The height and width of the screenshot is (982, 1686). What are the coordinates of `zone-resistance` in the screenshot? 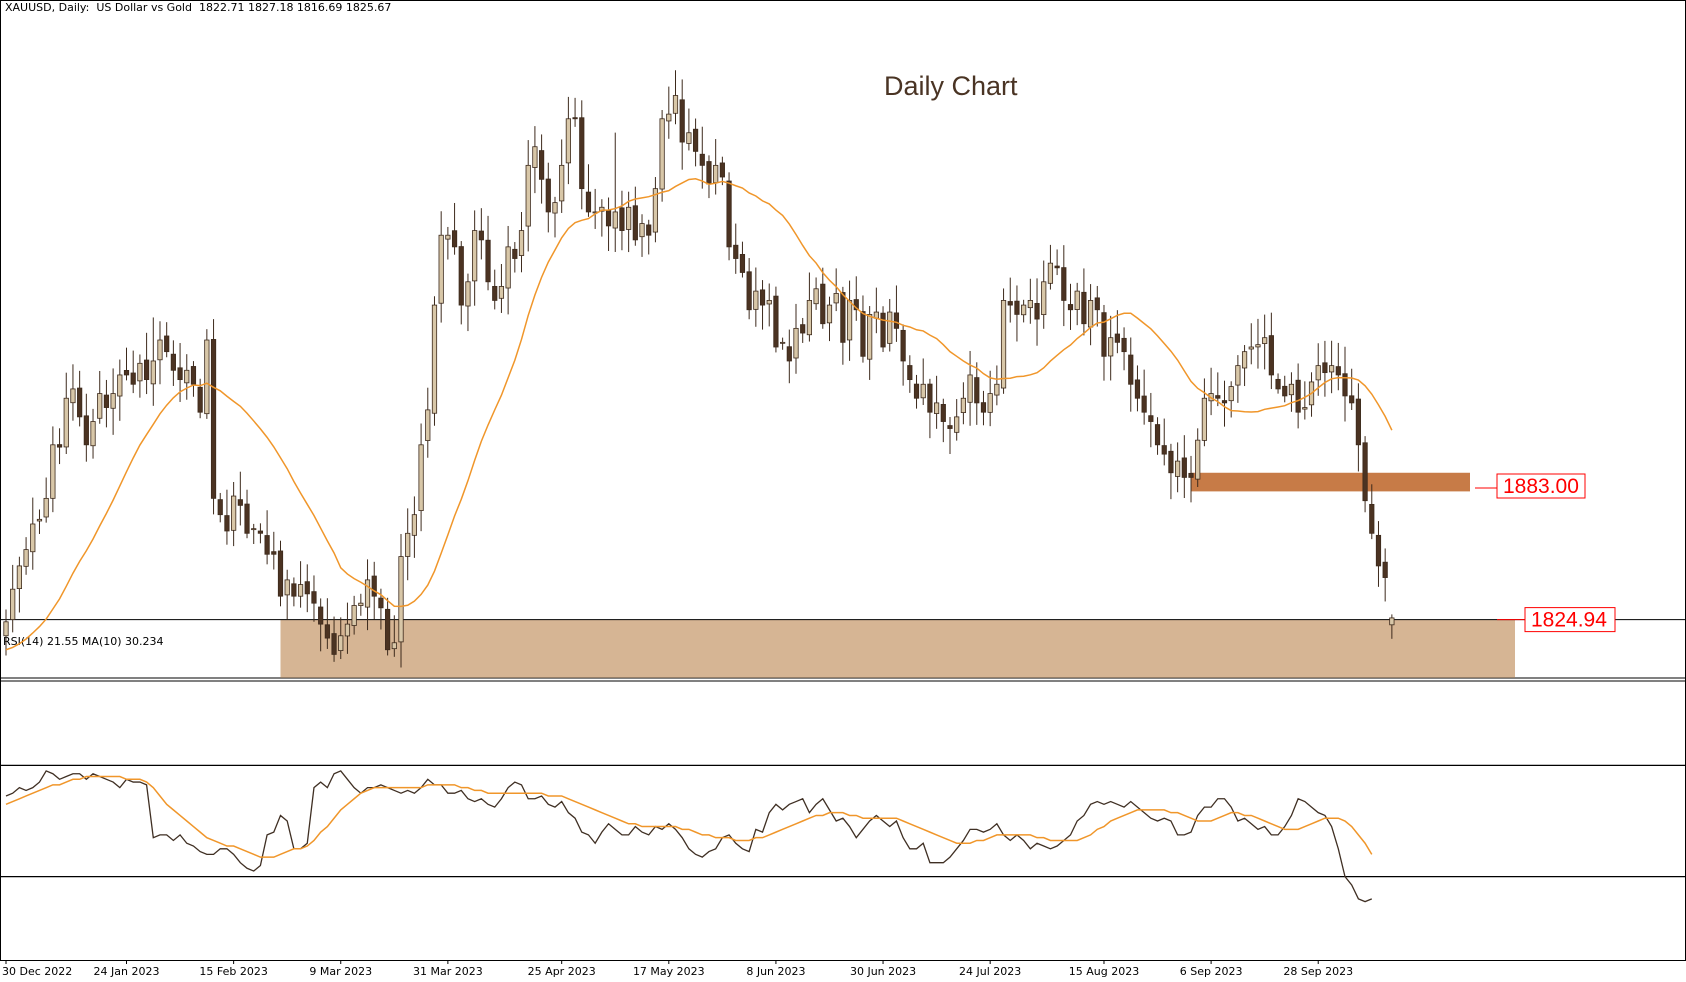 It's located at (1330, 482).